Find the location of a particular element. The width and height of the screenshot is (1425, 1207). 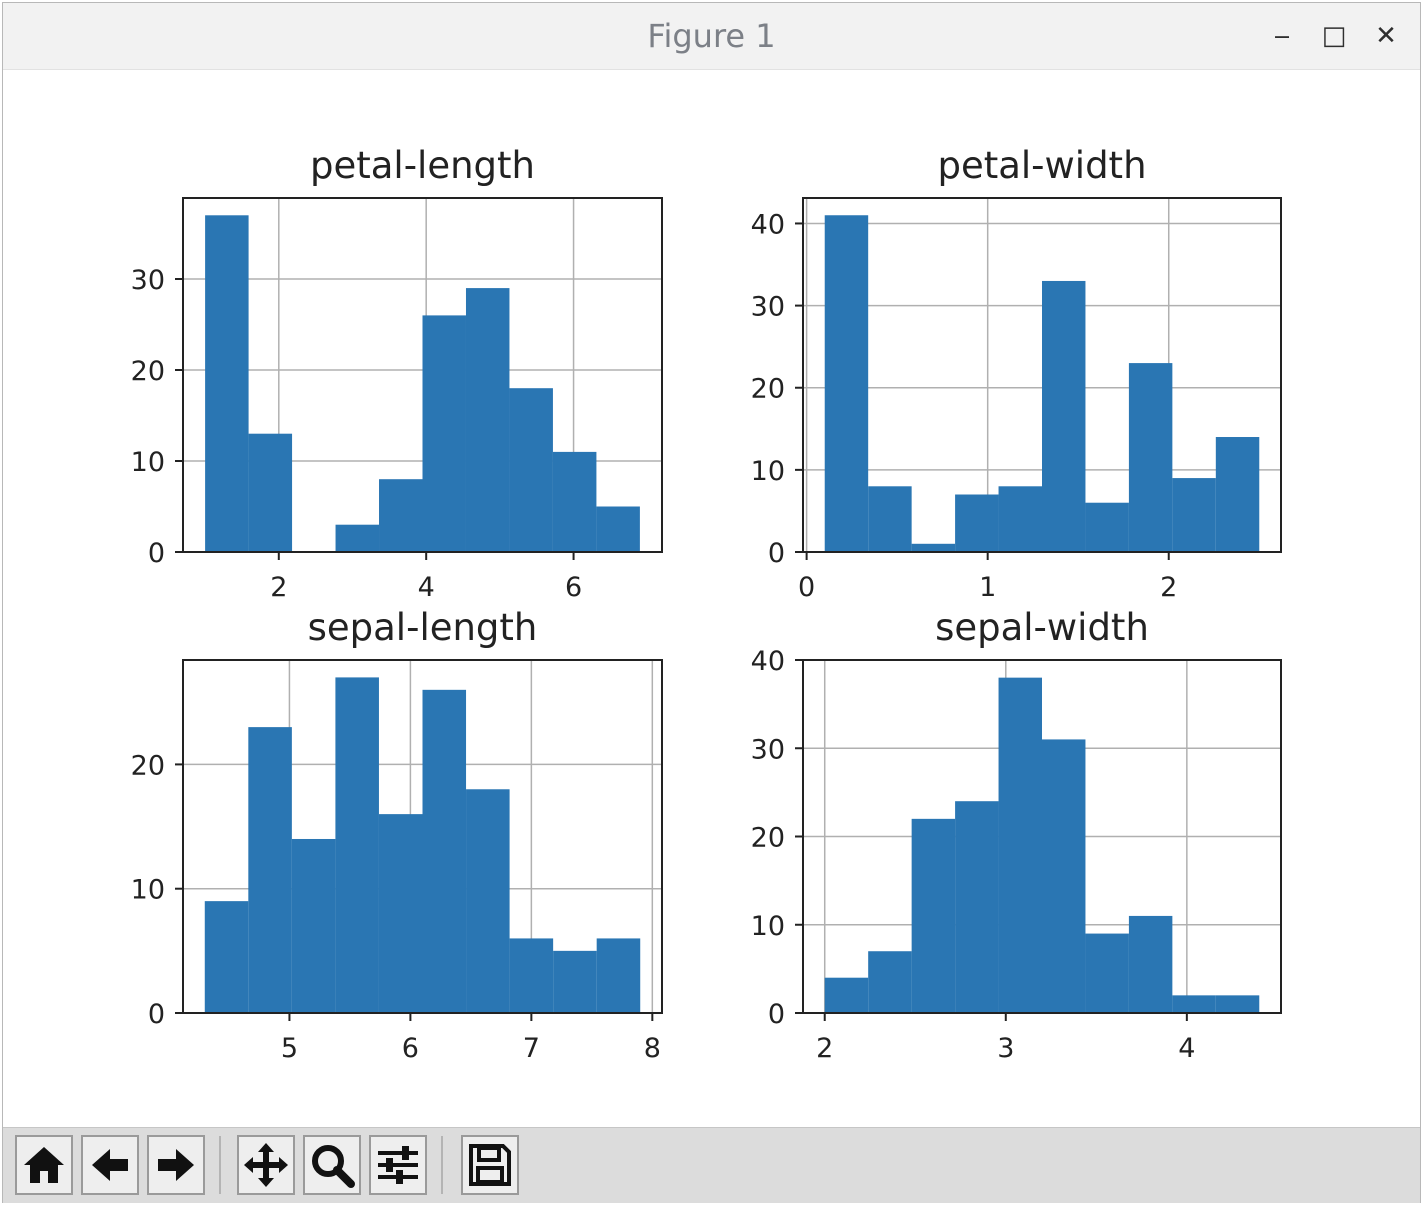

histogram-sepal-length: sepal-length 5 6 7 8 0 10 20 is located at coordinates (397, 835).